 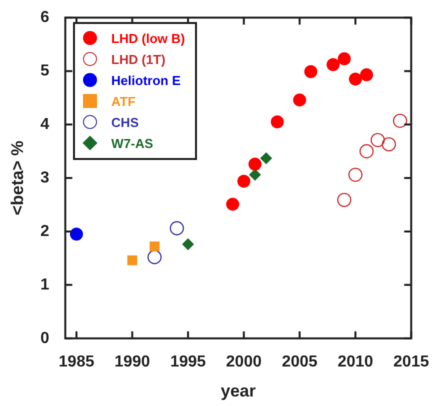 I want to click on x-tick-label: 2000, so click(x=244, y=361).